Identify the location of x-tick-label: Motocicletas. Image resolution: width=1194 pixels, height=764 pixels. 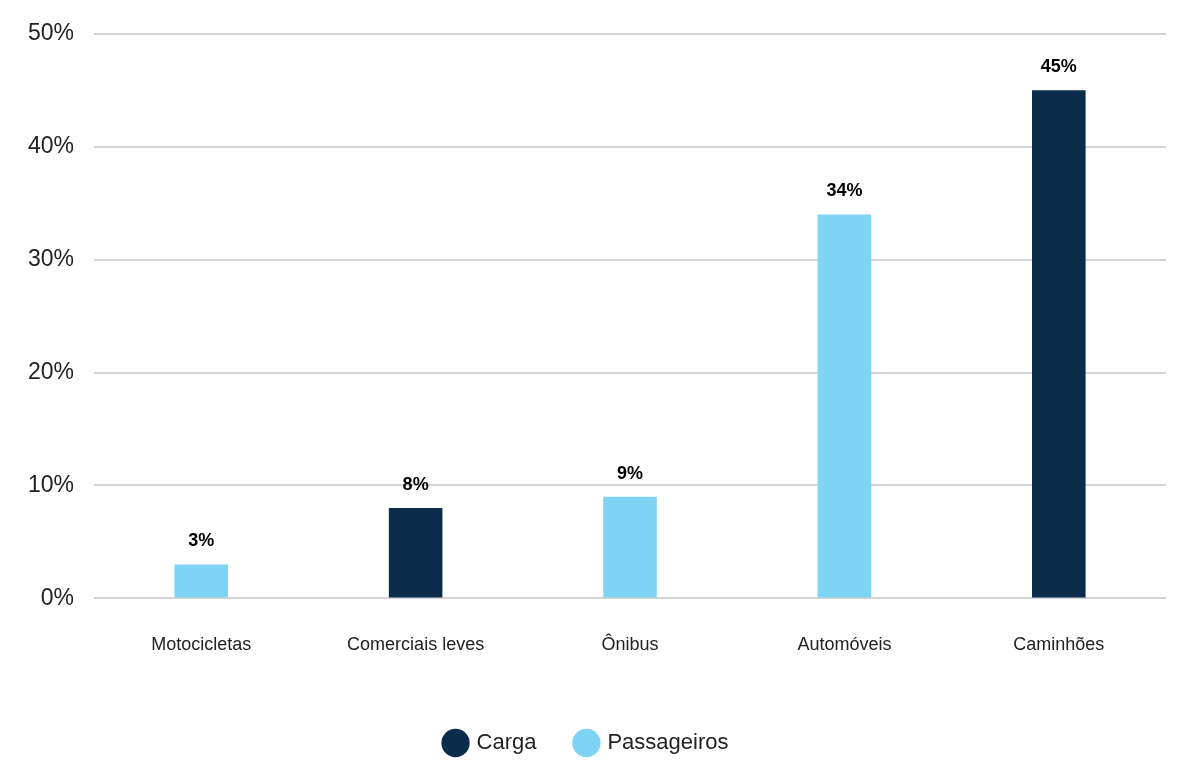
(201, 644).